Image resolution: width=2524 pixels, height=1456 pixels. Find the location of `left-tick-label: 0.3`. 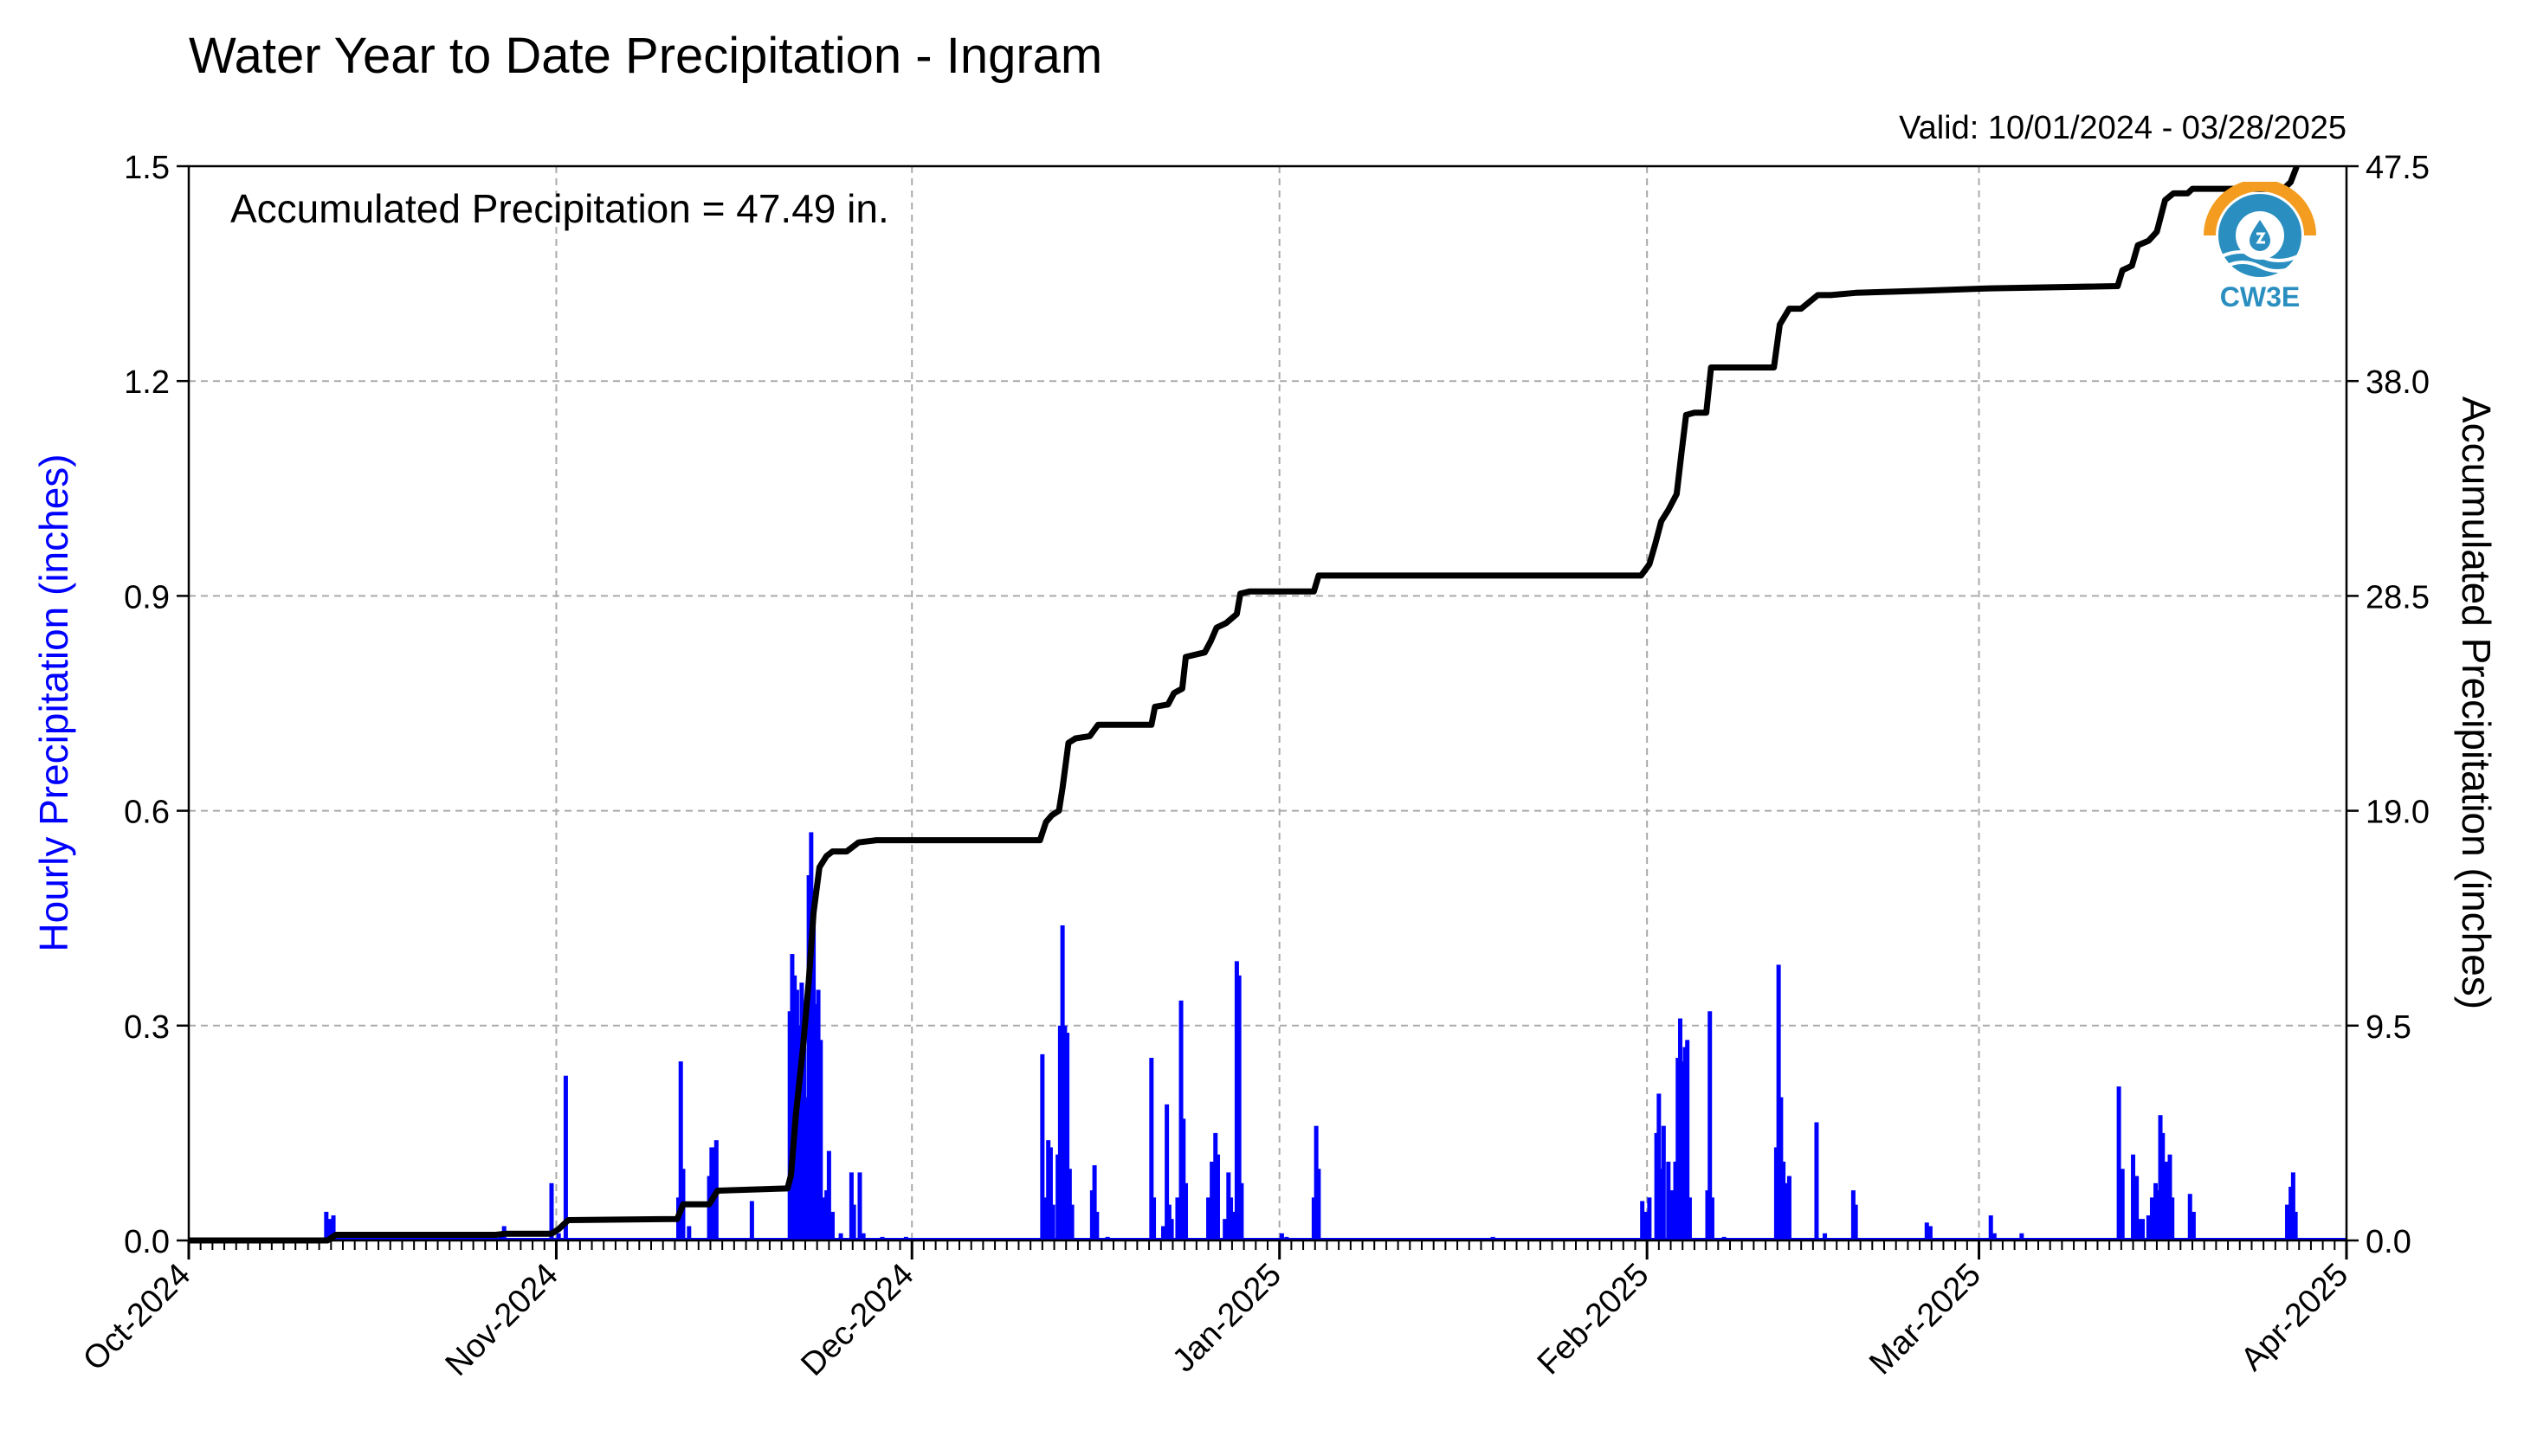

left-tick-label: 0.3 is located at coordinates (147, 1027).